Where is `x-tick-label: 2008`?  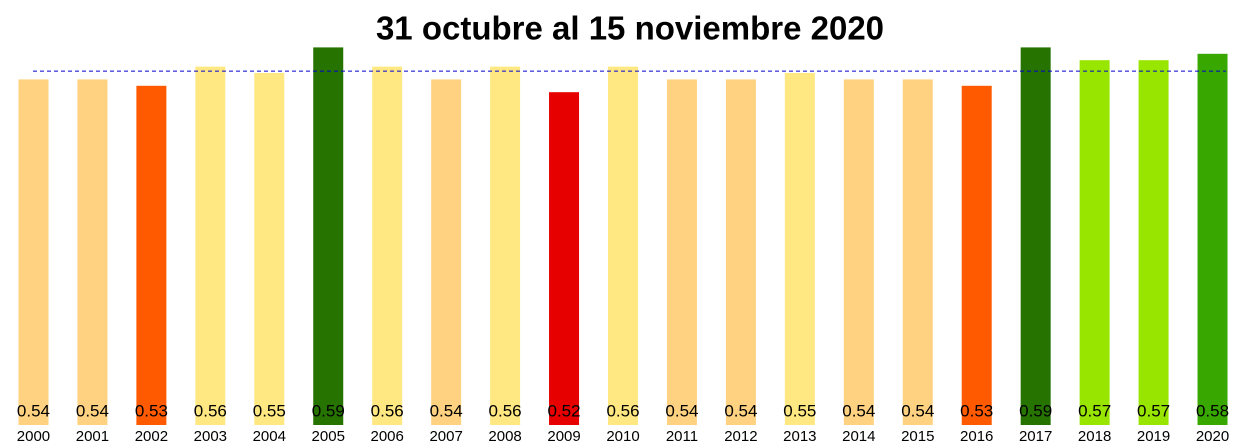 x-tick-label: 2008 is located at coordinates (504, 436).